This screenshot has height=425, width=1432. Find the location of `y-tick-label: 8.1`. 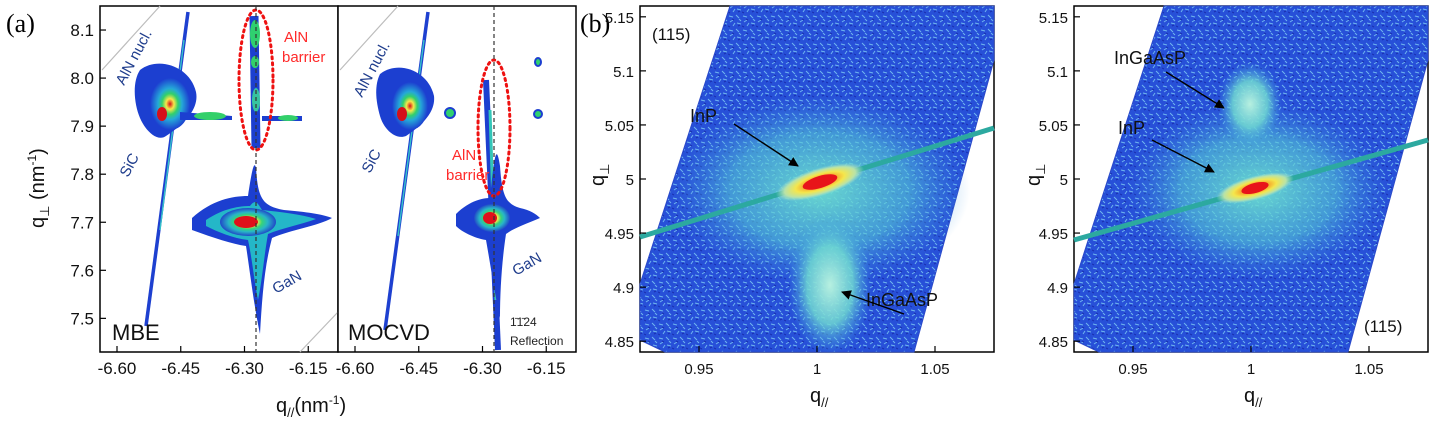

y-tick-label: 8.1 is located at coordinates (82, 30).